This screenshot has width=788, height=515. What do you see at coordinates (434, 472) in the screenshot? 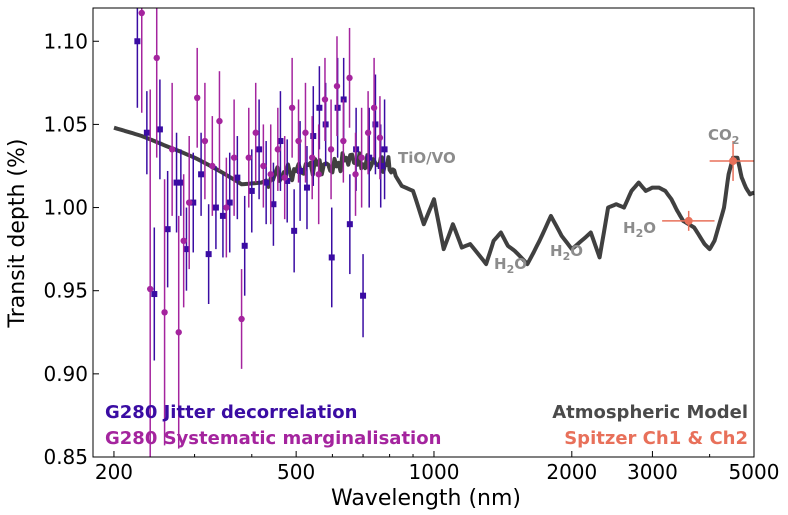
I see `x-tick-label: 1000` at bounding box center [434, 472].